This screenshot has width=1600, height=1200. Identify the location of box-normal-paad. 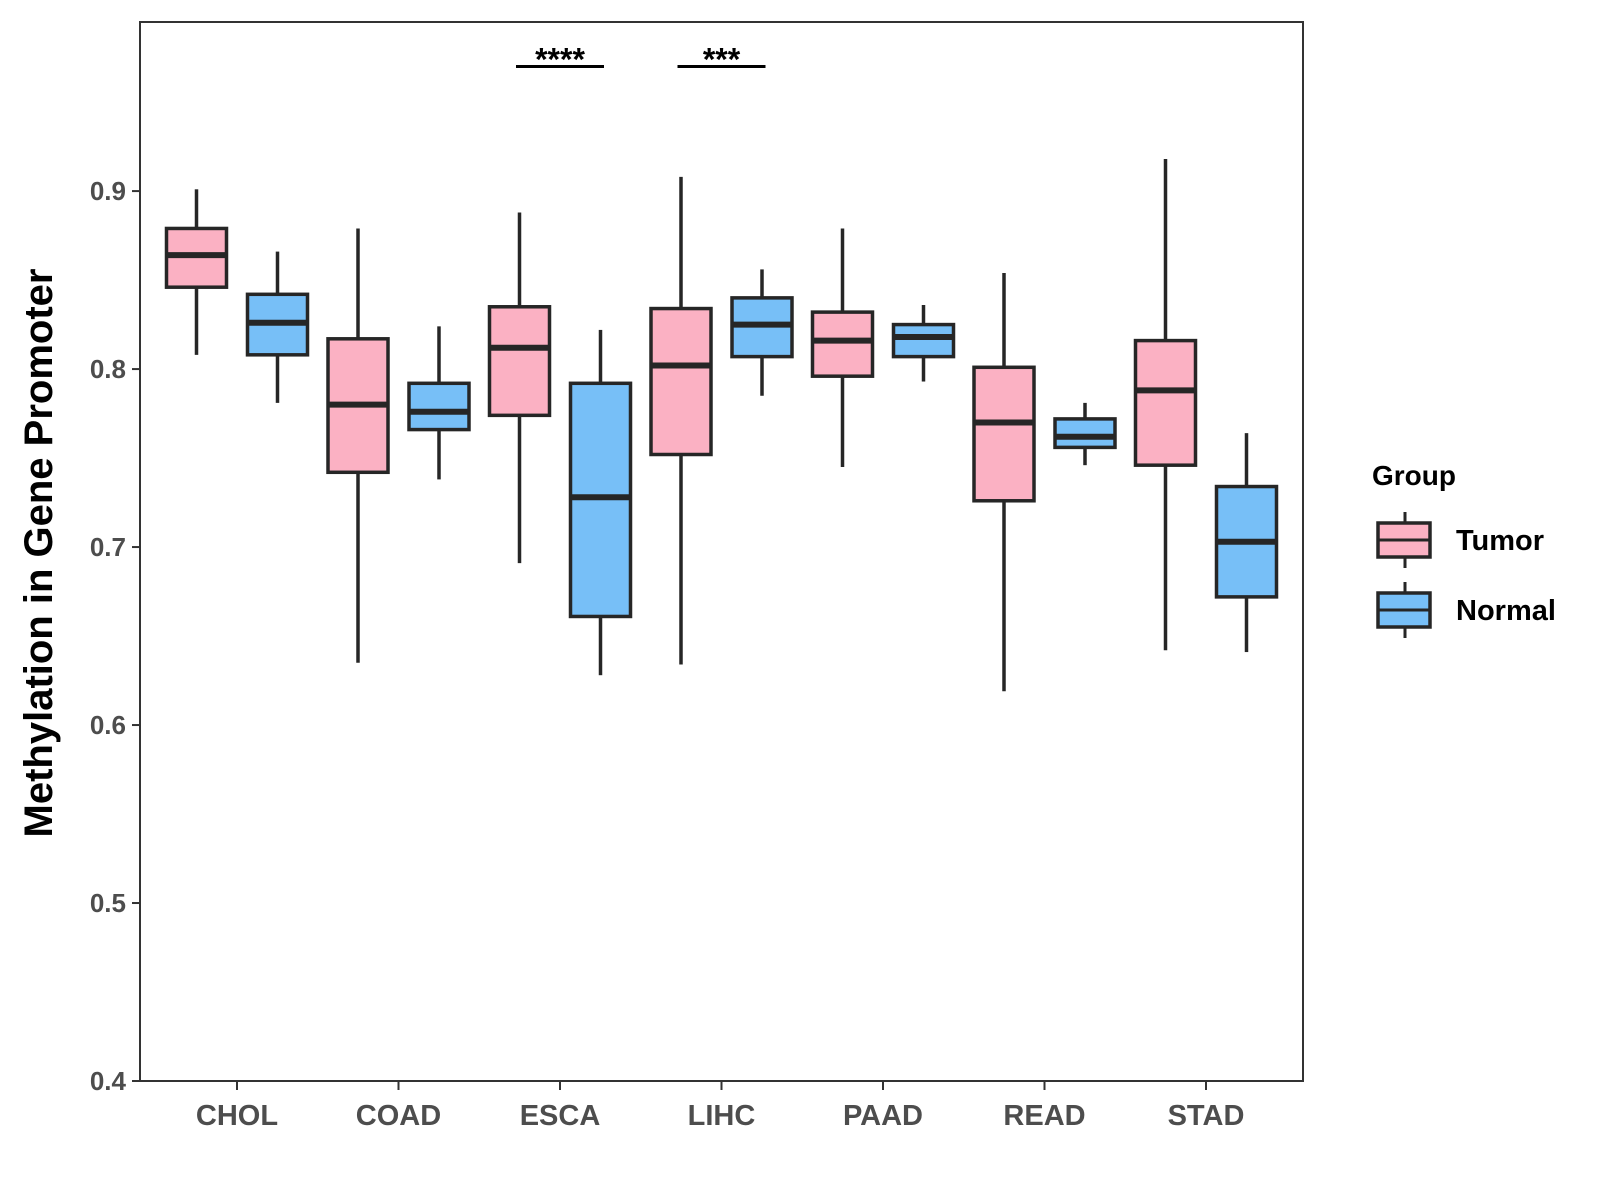
(923, 343).